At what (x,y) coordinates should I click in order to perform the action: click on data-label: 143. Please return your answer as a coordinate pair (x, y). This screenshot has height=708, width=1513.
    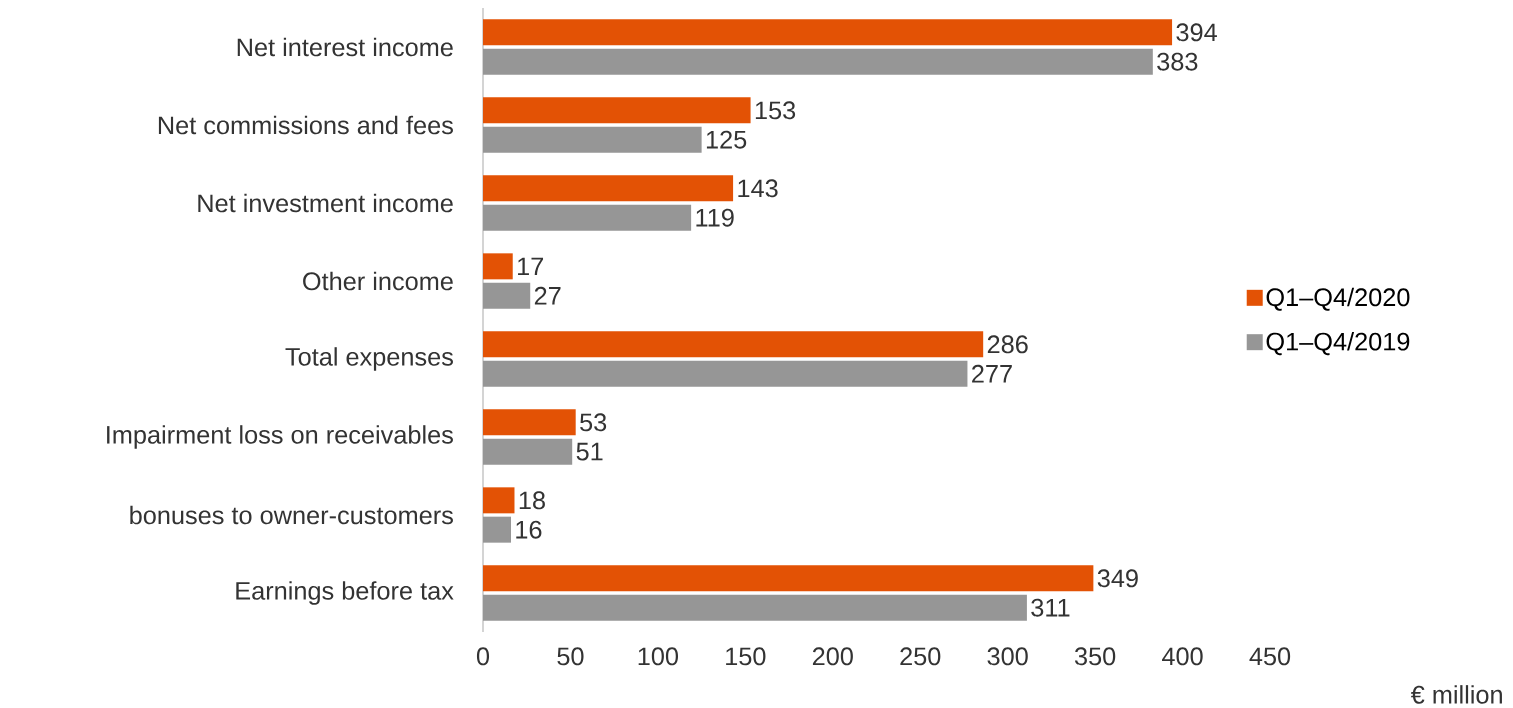
    Looking at the image, I should click on (758, 188).